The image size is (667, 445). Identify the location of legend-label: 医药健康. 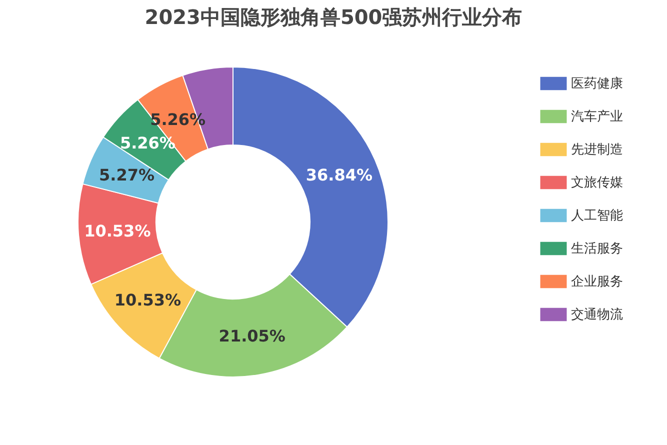
(597, 84).